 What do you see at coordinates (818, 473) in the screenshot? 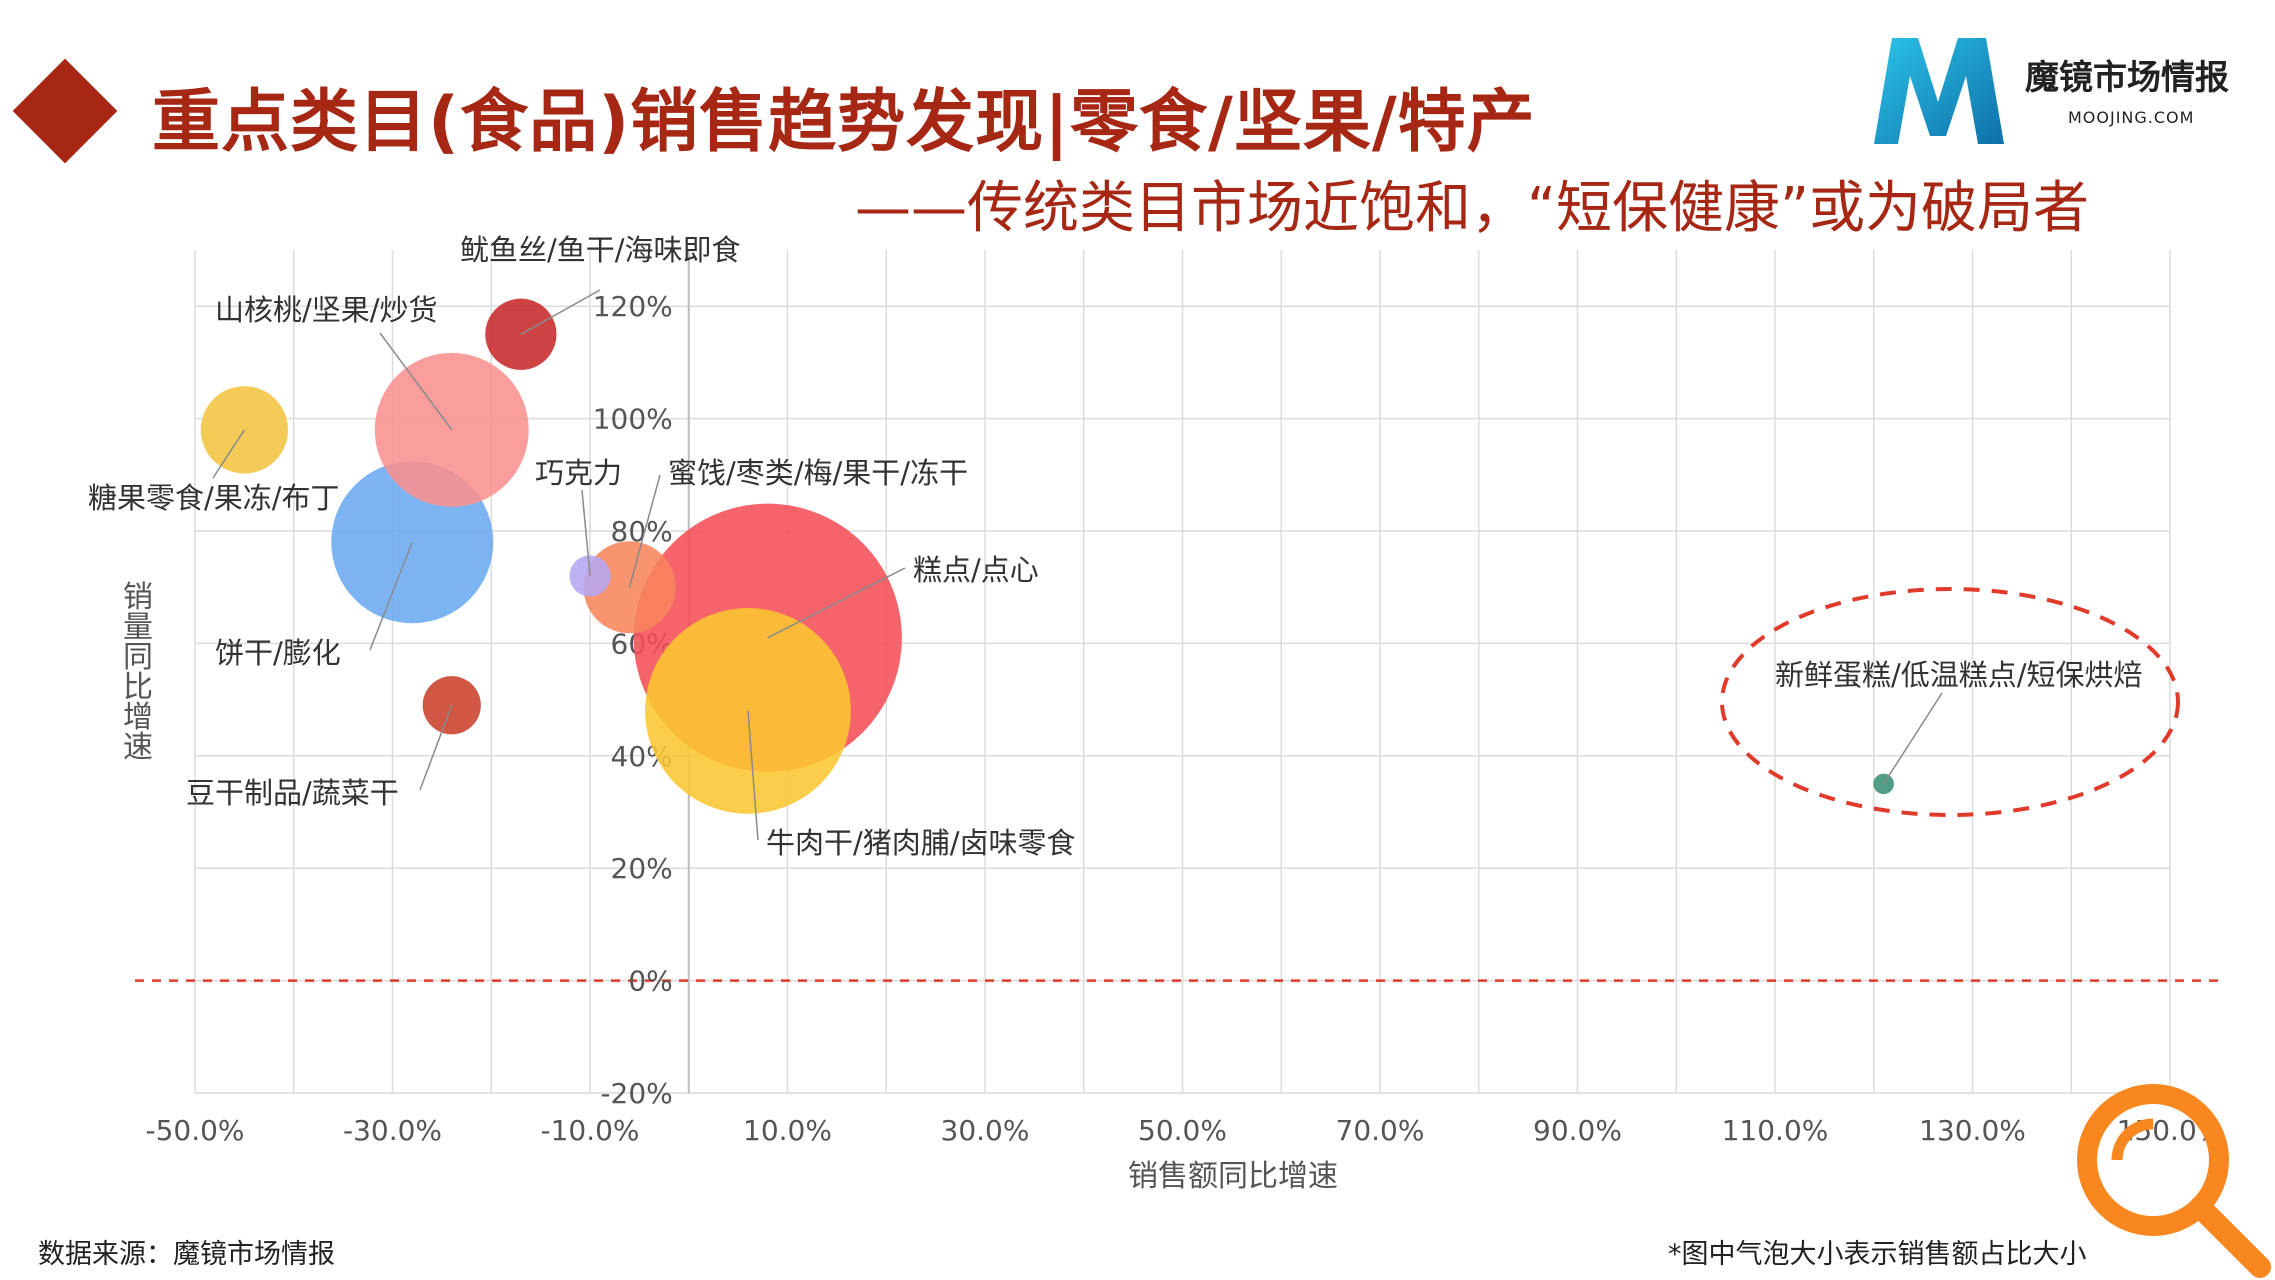
I see `bubble-label: 蜜饯/枣类/梅/果干/冻干` at bounding box center [818, 473].